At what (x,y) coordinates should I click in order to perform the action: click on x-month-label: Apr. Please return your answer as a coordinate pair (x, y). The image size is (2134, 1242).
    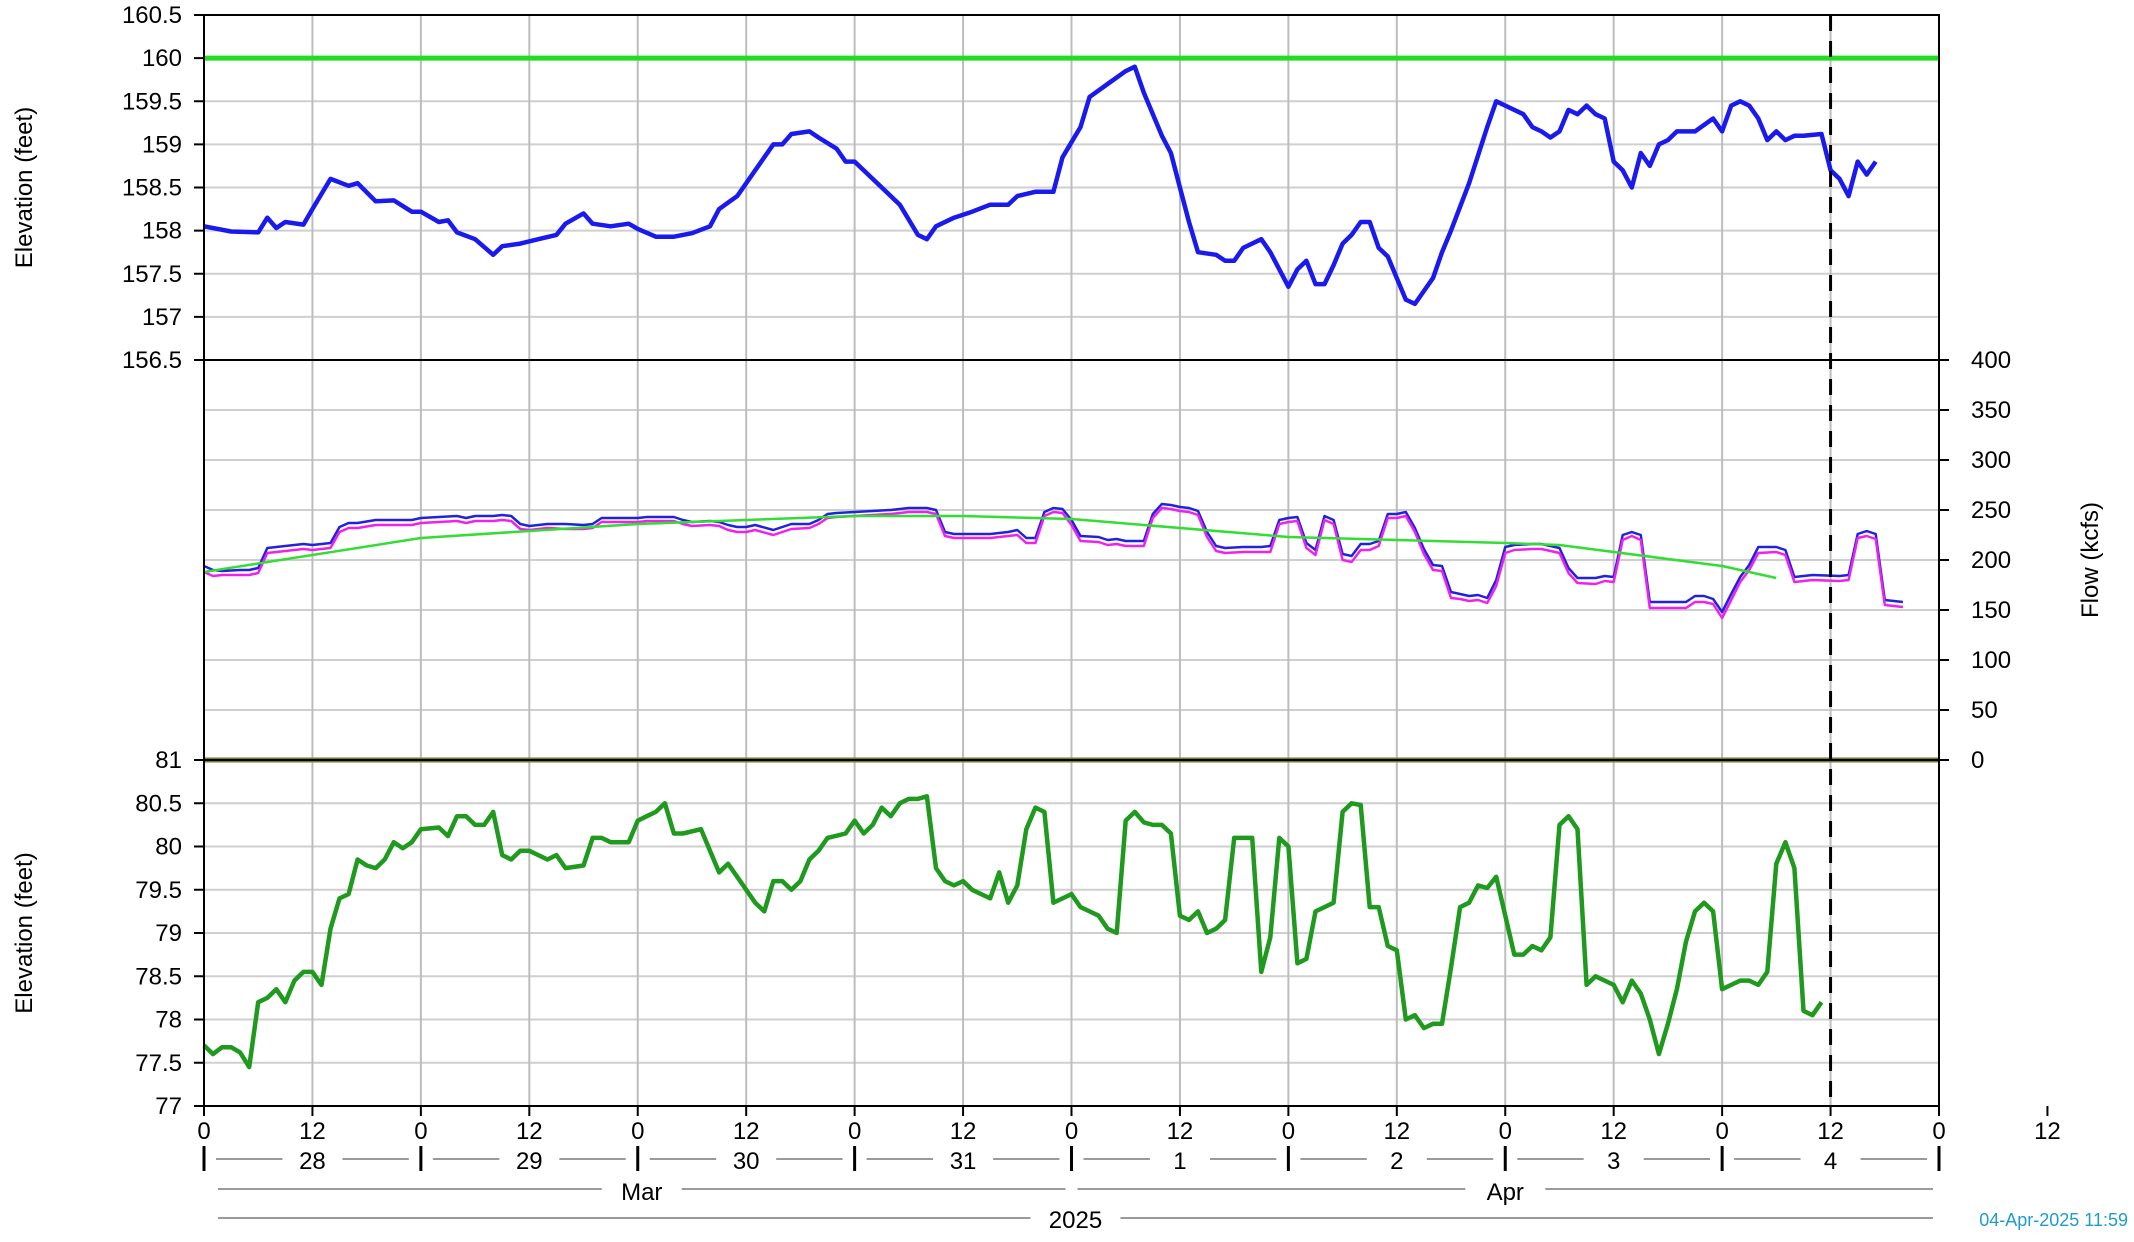
    Looking at the image, I should click on (1505, 1192).